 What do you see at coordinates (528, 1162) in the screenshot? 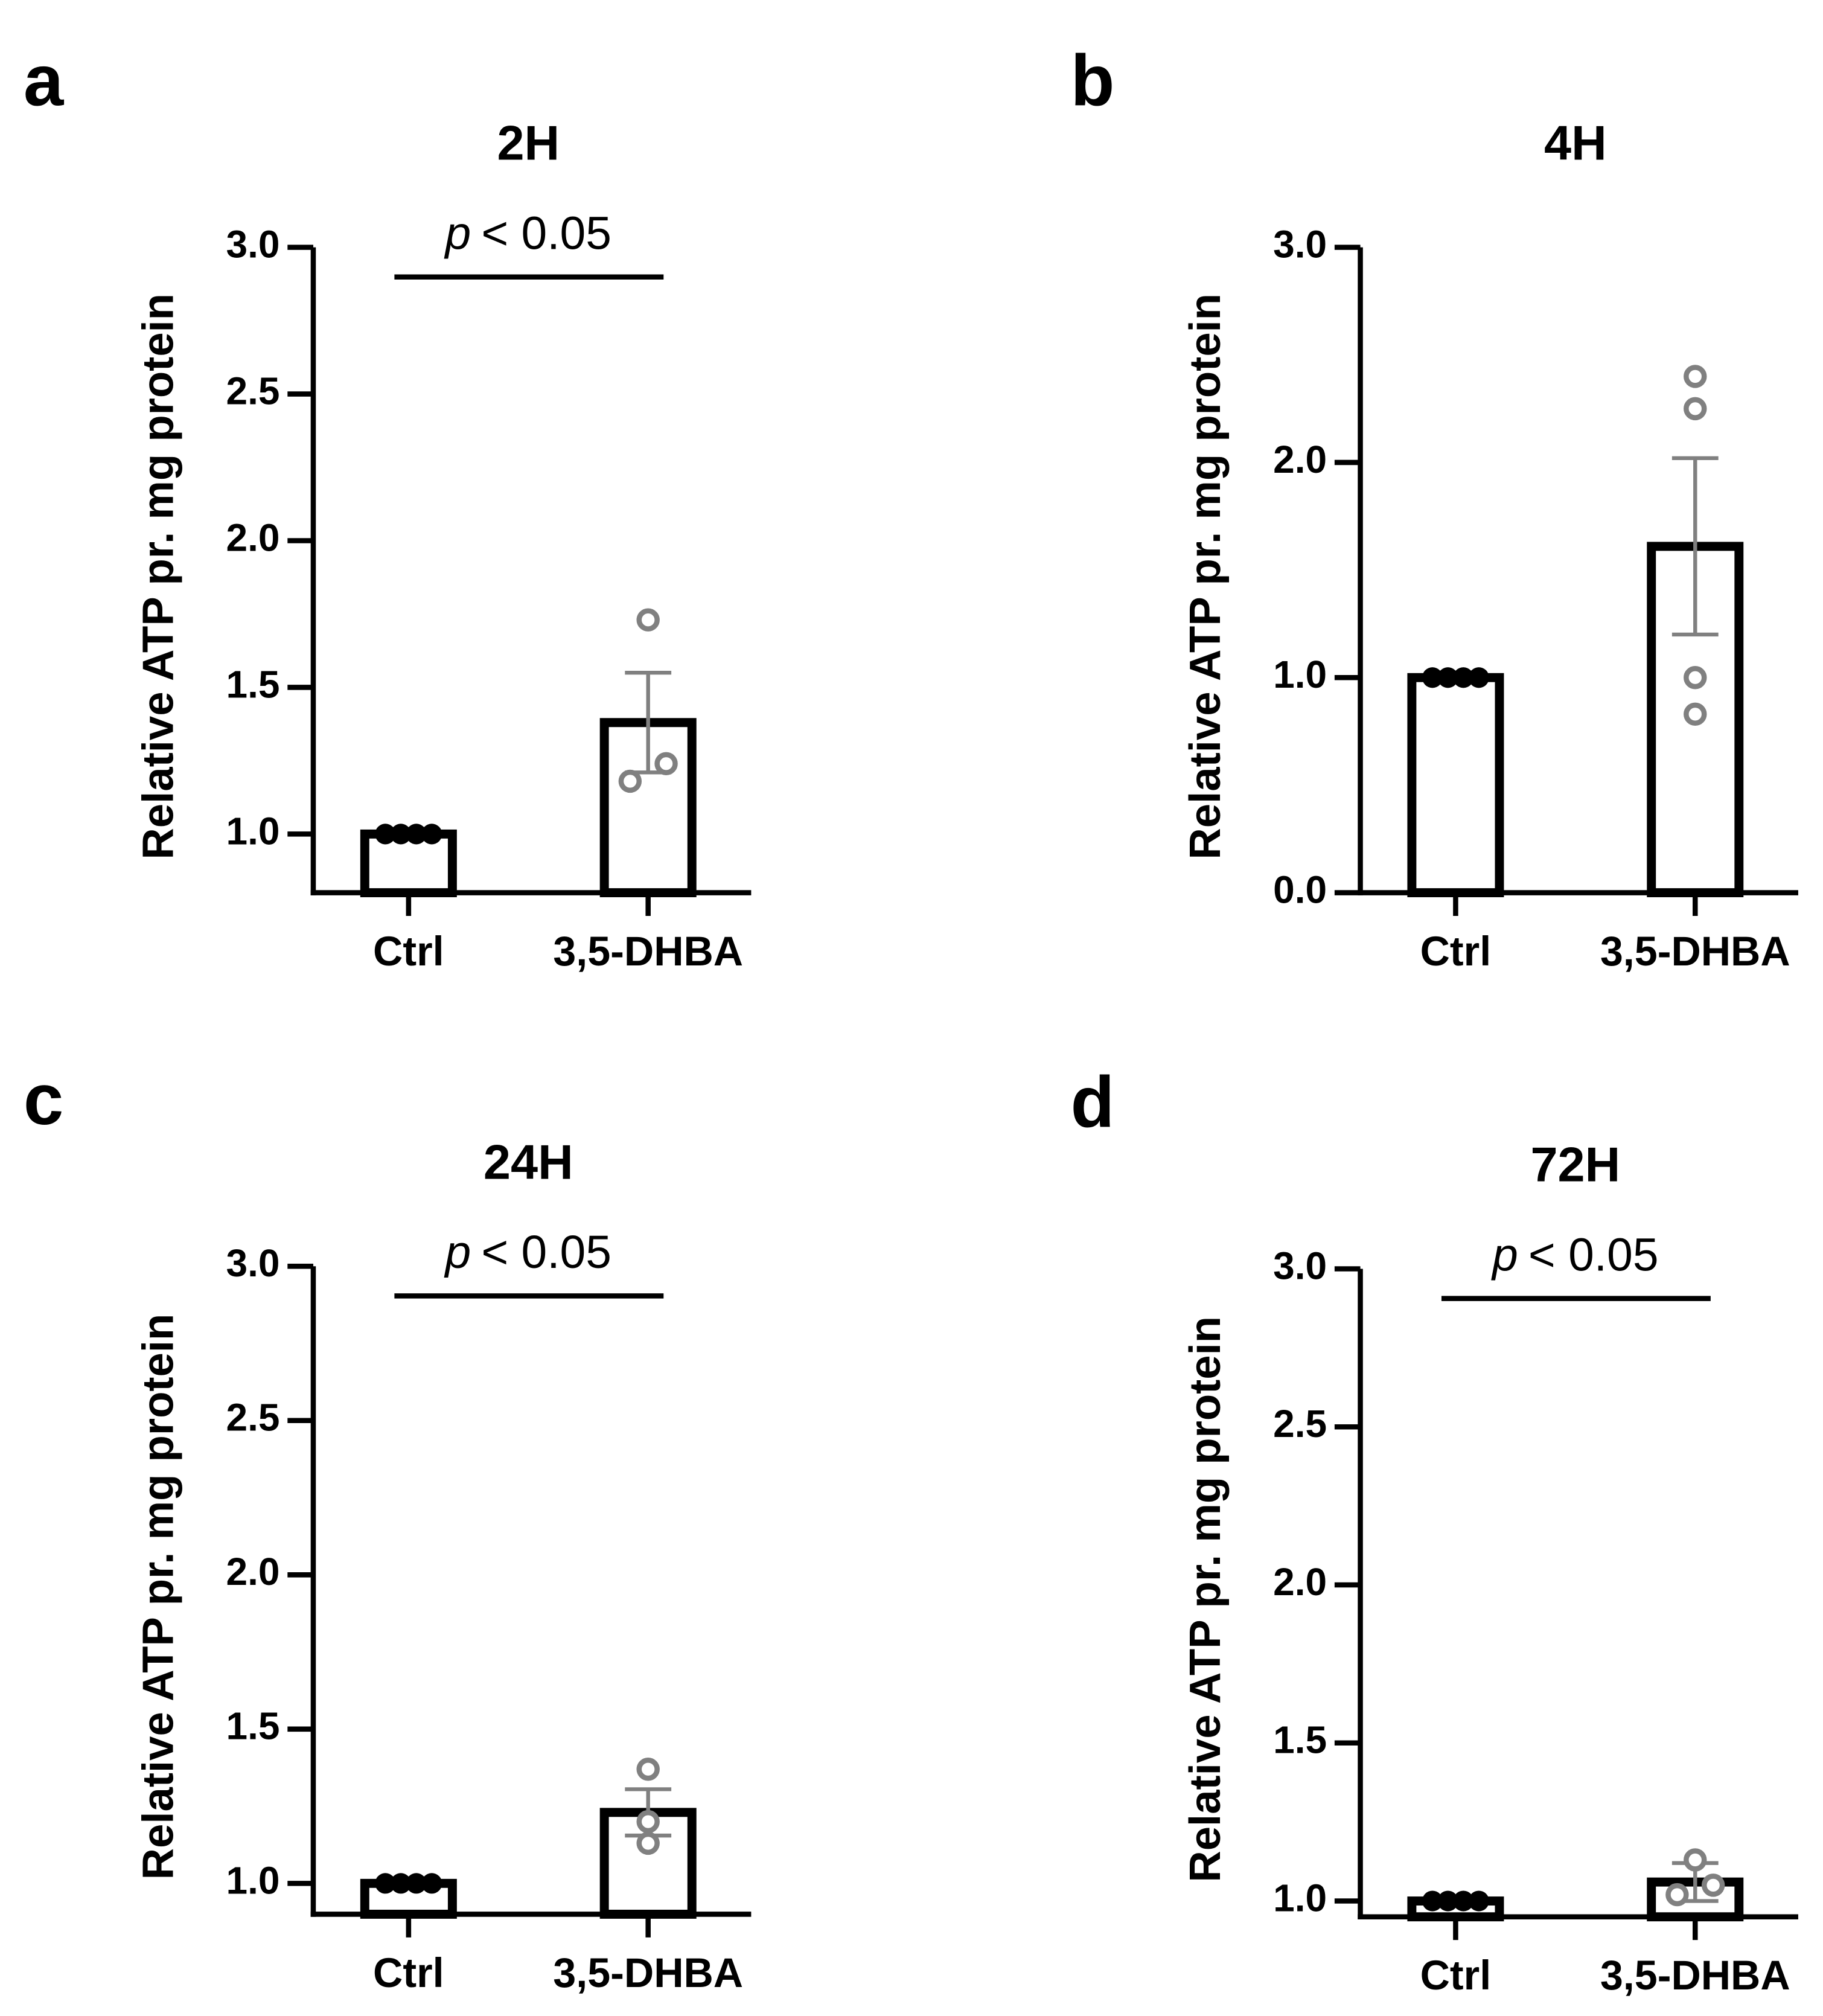
I see `chart-title: 24H` at bounding box center [528, 1162].